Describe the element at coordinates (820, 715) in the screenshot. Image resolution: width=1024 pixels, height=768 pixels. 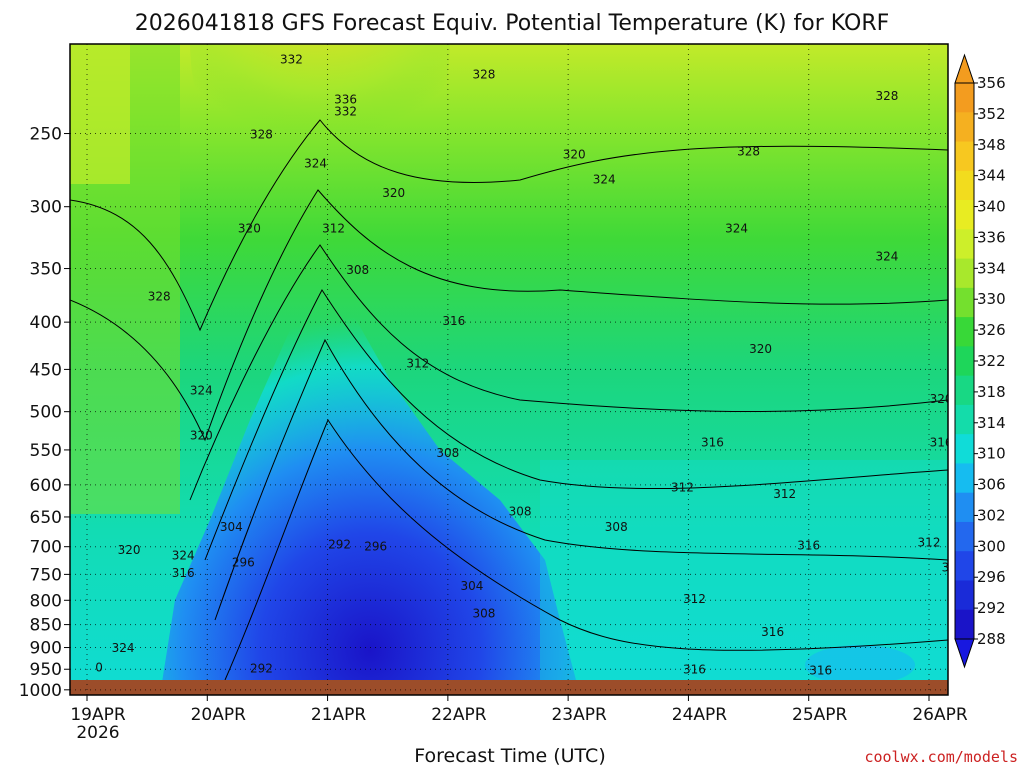
I see `x-tick-label: 25APR` at that location.